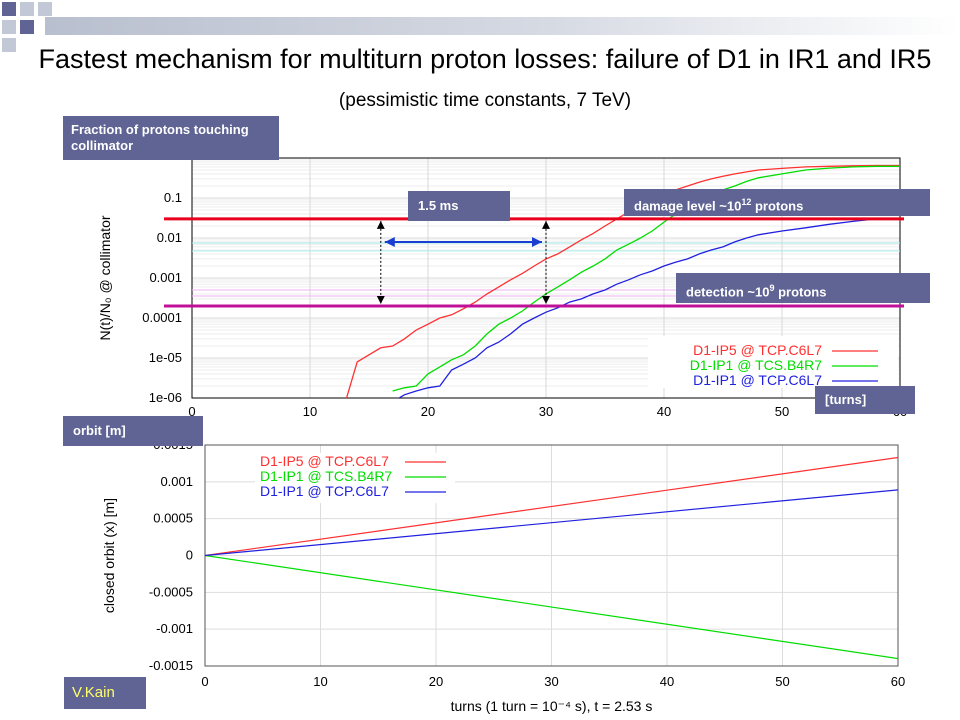 The image size is (960, 720). Describe the element at coordinates (777, 206) in the screenshot. I see `damage-suffix: protons` at that location.